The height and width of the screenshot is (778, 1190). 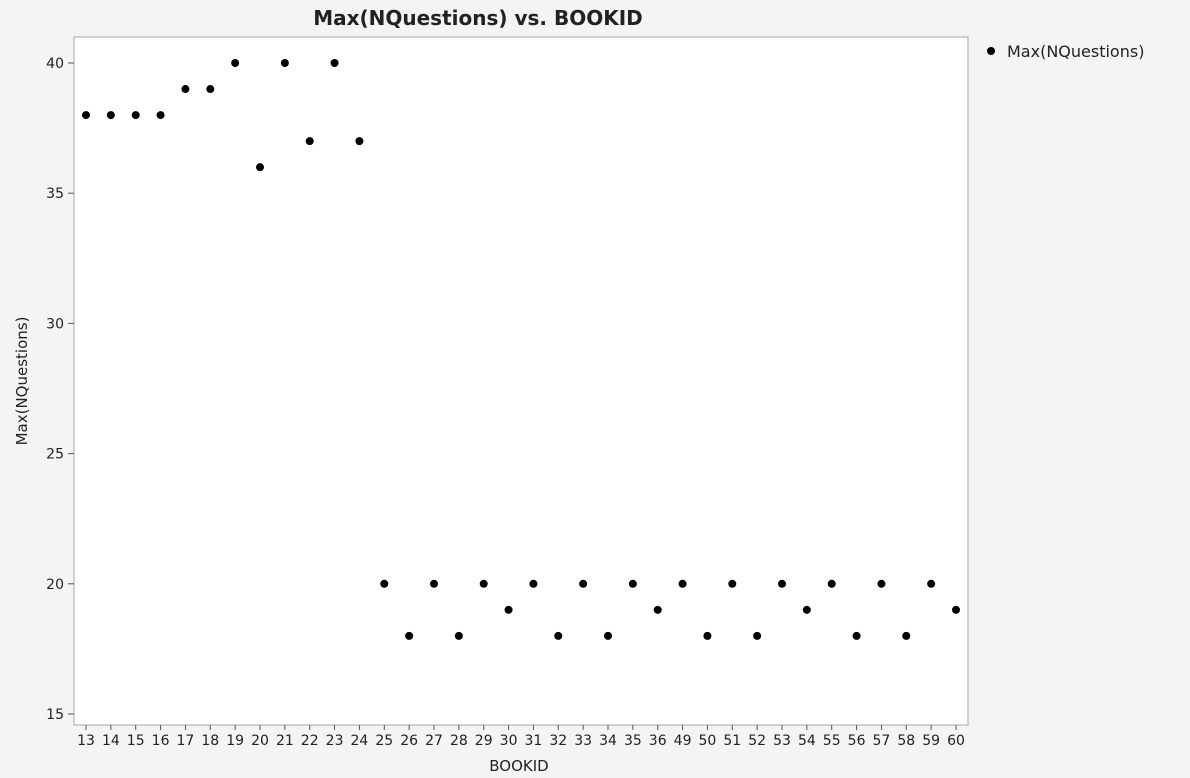 What do you see at coordinates (186, 741) in the screenshot?
I see `x-tick-label: 17` at bounding box center [186, 741].